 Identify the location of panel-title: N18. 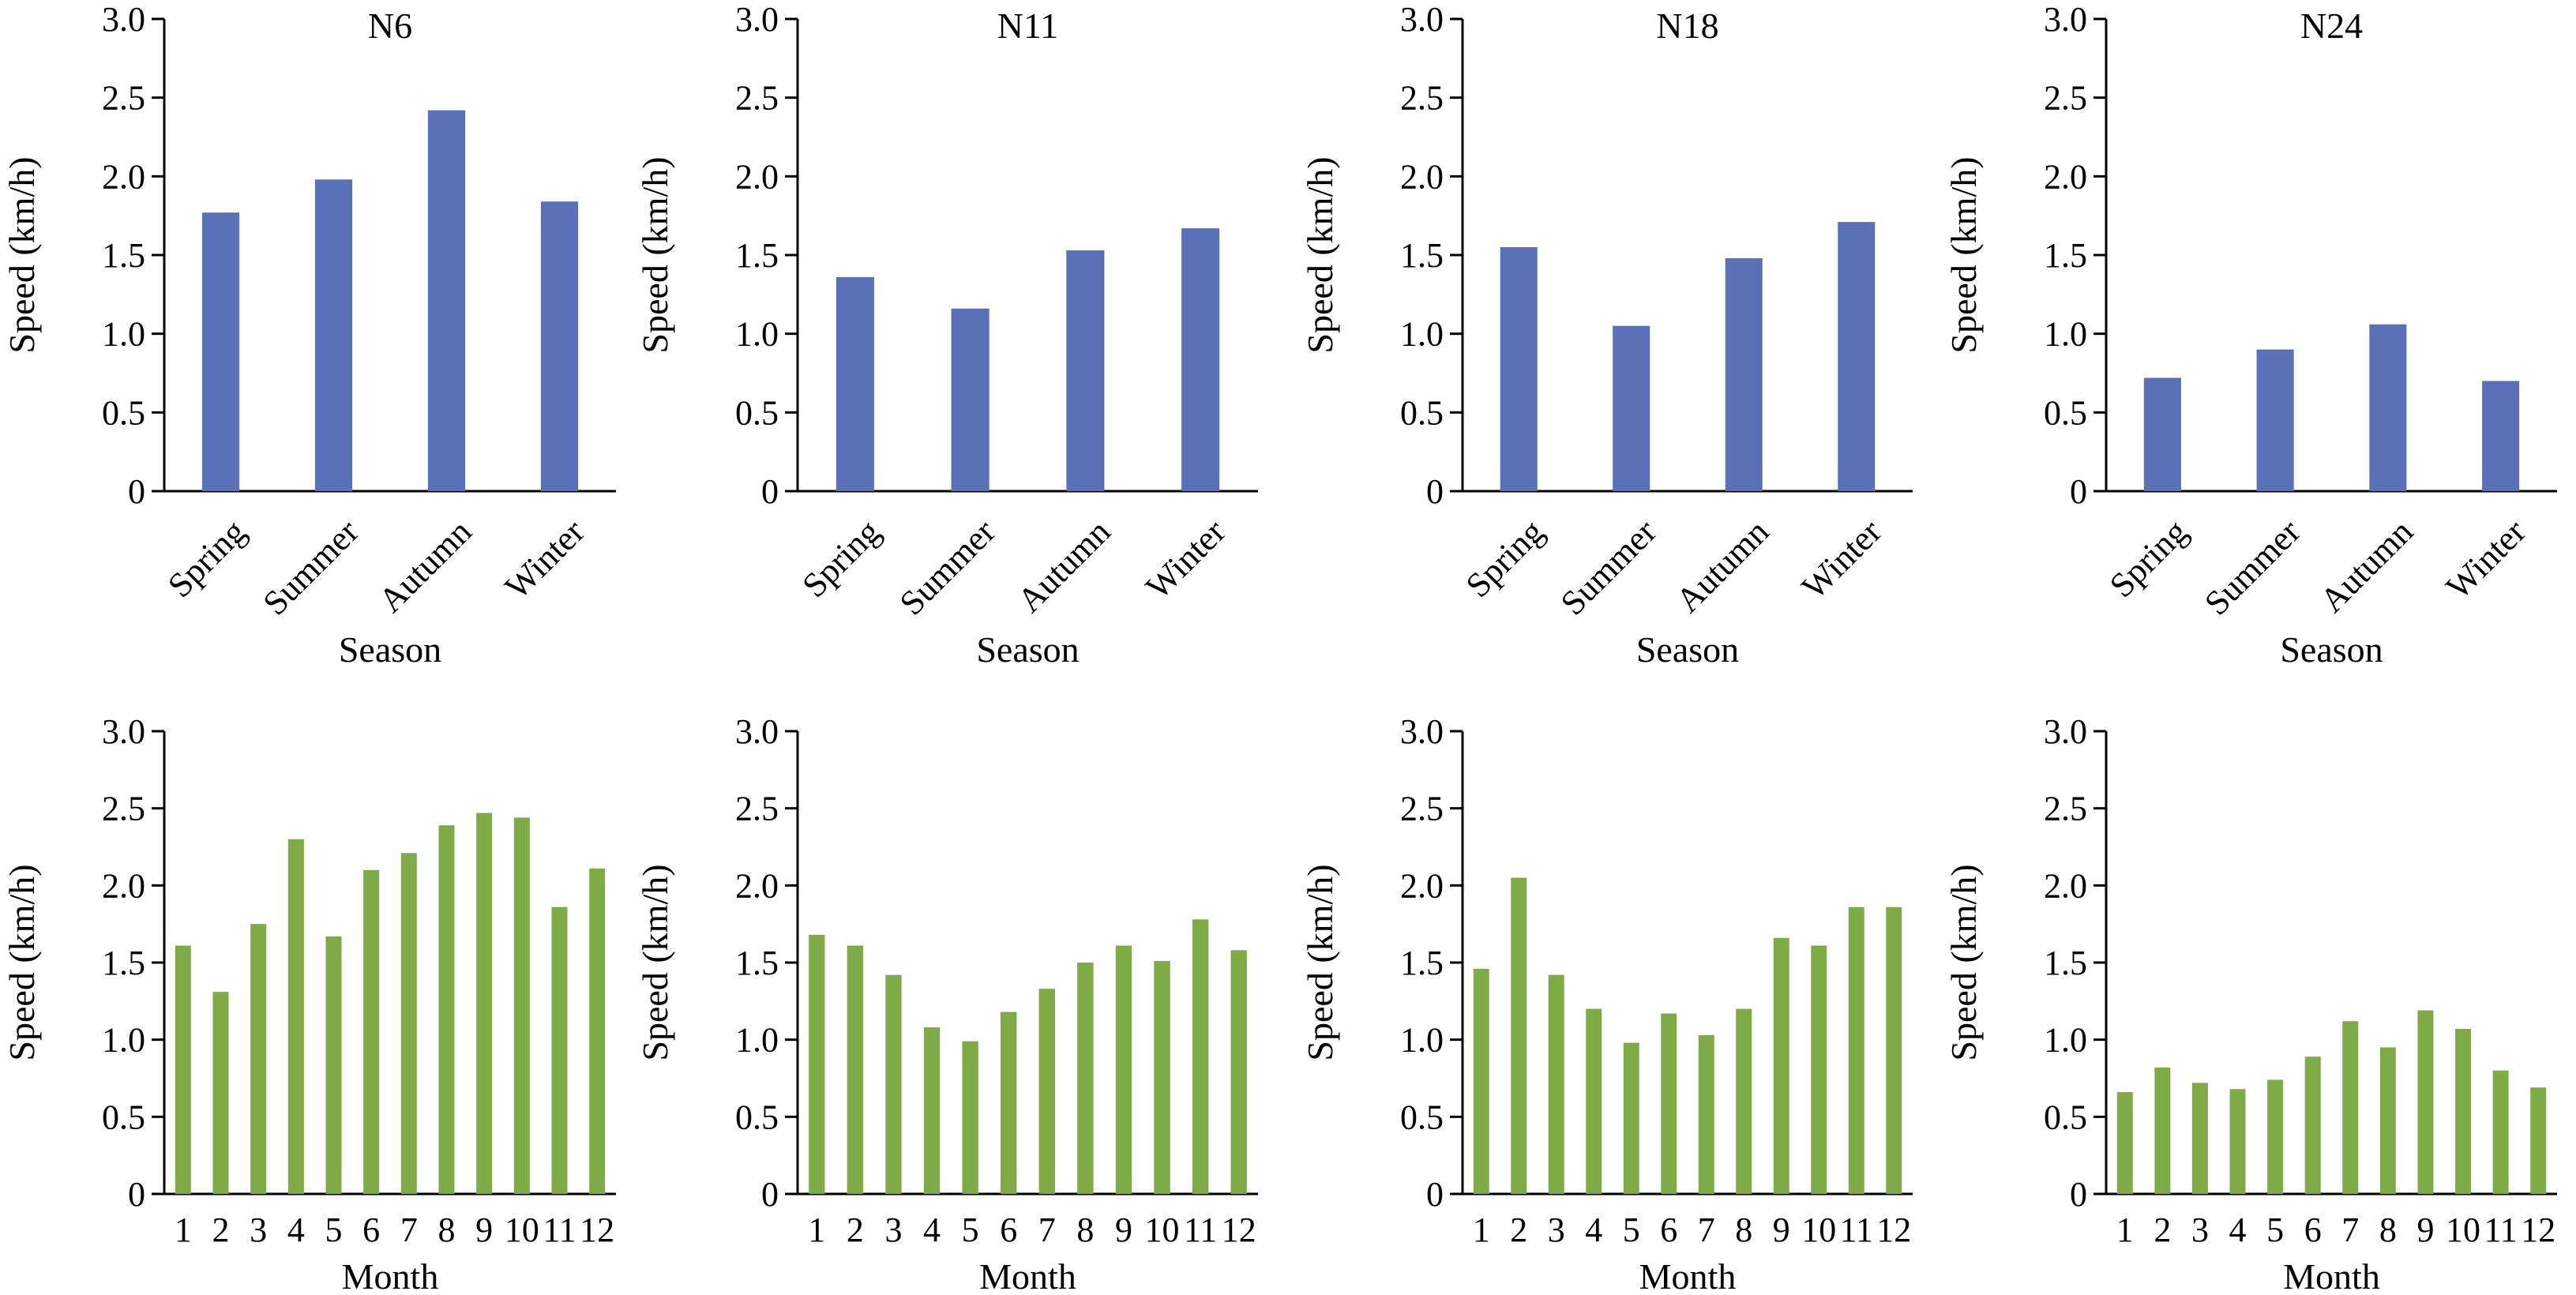
(1687, 26).